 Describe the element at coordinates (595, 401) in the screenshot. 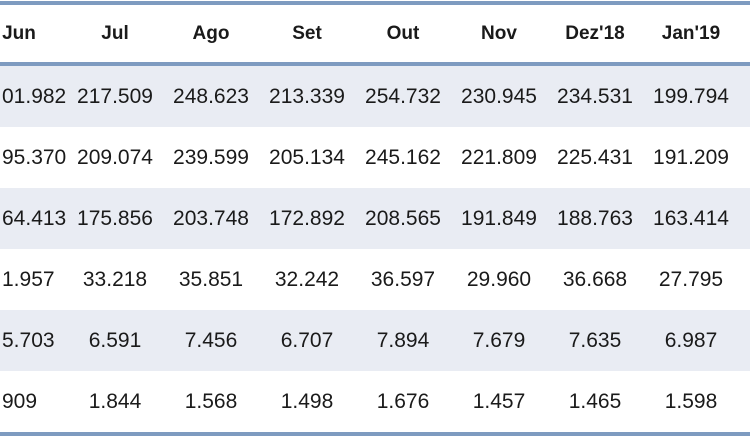

I see `data-cell: 1.465` at that location.